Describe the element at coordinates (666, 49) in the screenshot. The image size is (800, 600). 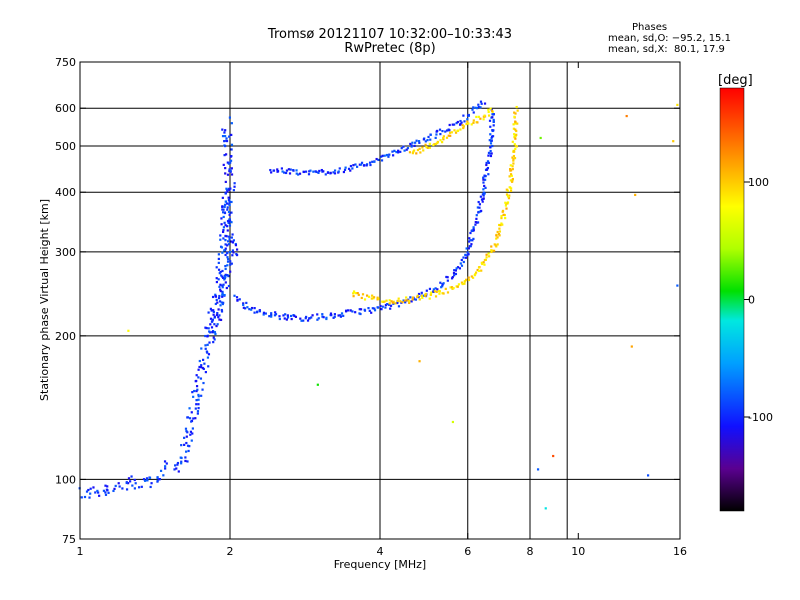
I see `x-mode-stats: mean, sd,X: 80.1, 17.9` at that location.